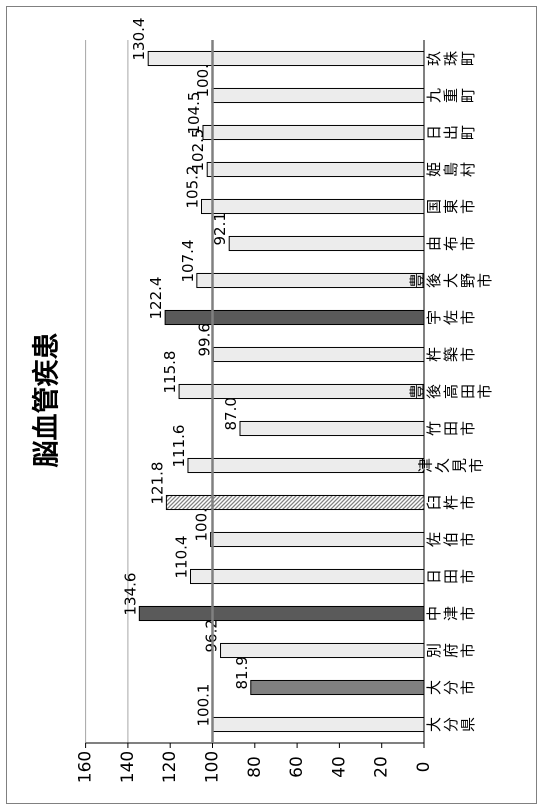 This screenshot has height=812, width=544. Describe the element at coordinates (231, 413) in the screenshot. I see `value-label-9: 87.0` at that location.